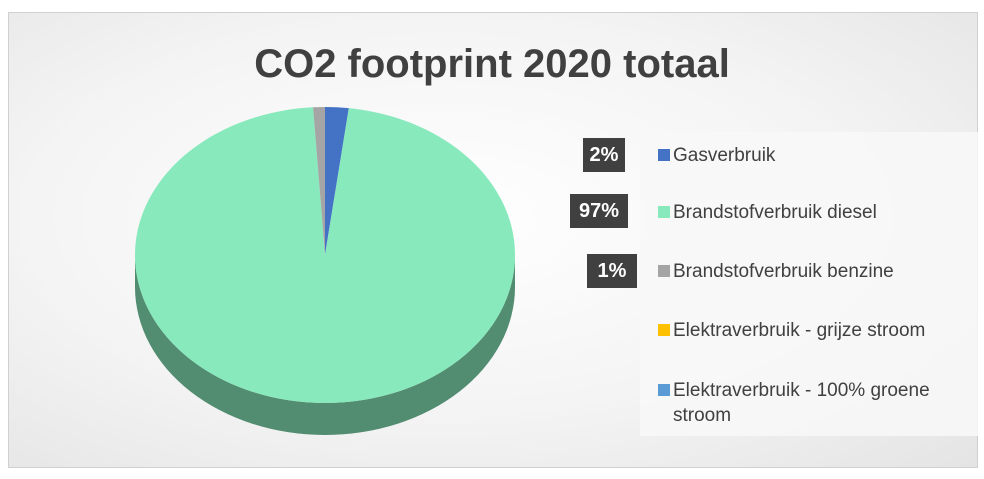 Image resolution: width=984 pixels, height=479 pixels. What do you see at coordinates (799, 330) in the screenshot?
I see `legend-label: Elektraverbruik - grijze stroom` at bounding box center [799, 330].